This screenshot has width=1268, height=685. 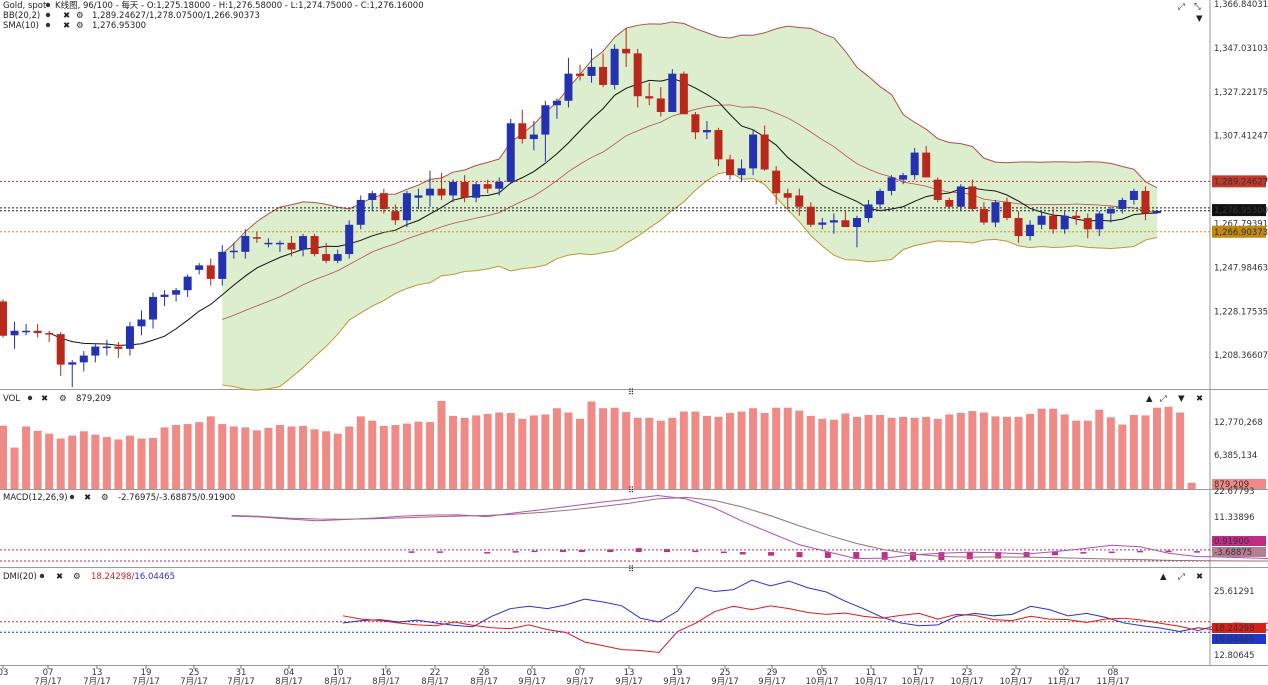 What do you see at coordinates (93, 399) in the screenshot?
I see `legend-vol-value: 879,209` at bounding box center [93, 399].